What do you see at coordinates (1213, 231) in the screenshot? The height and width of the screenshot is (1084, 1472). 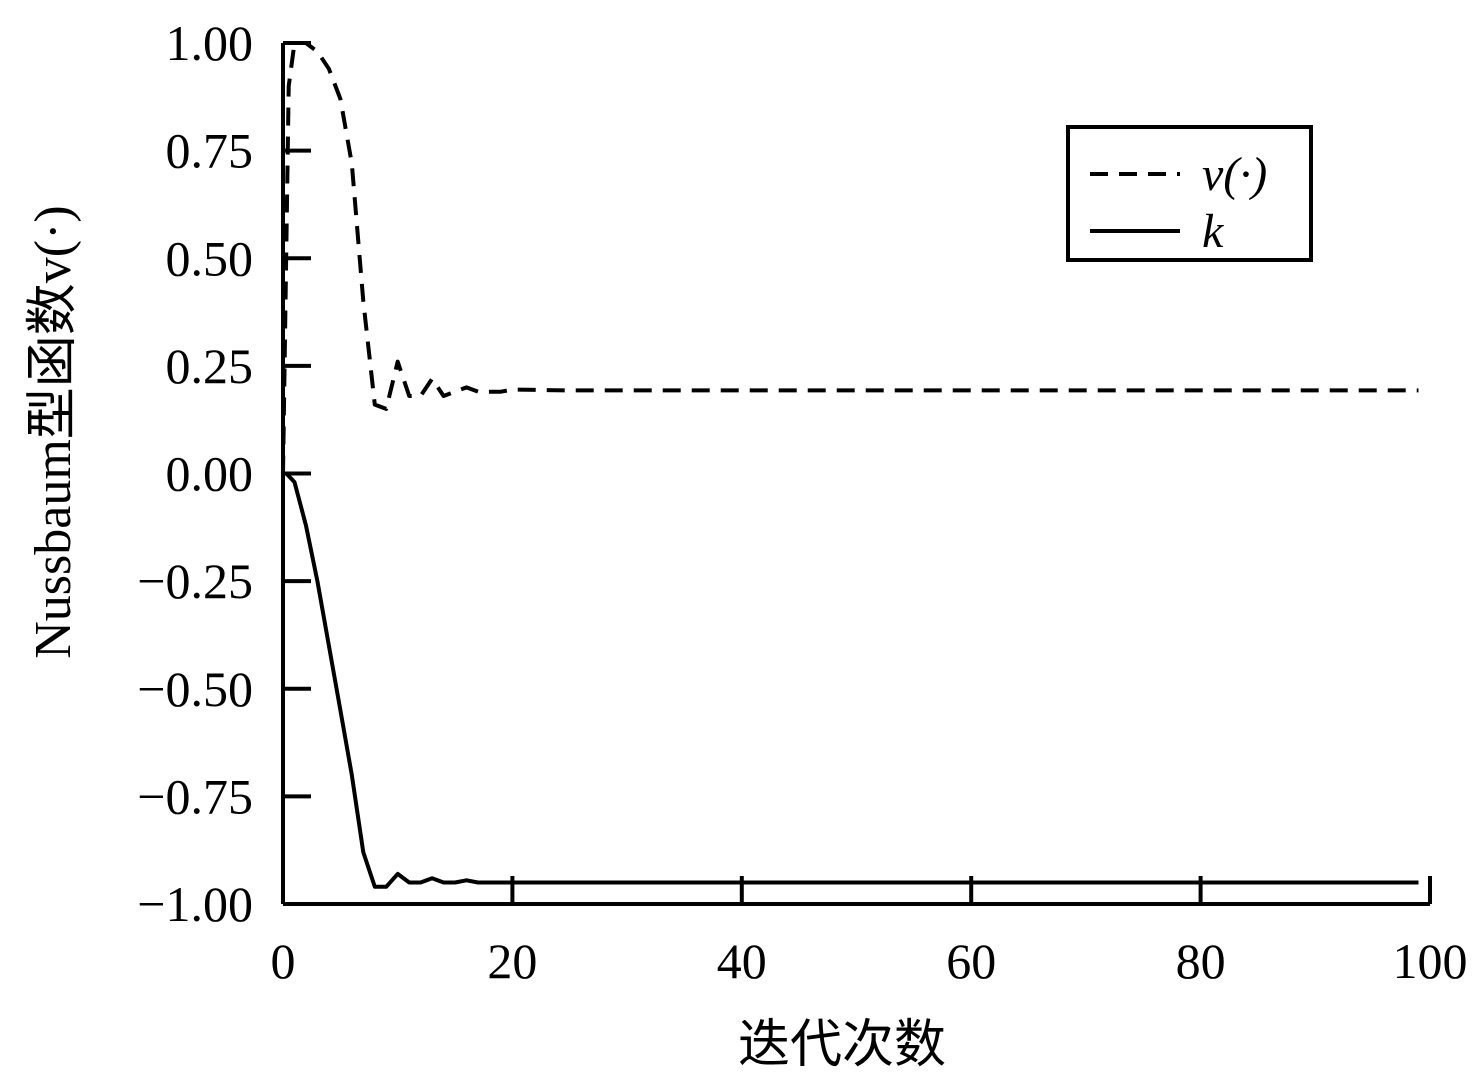 I see `legend-label: k` at bounding box center [1213, 231].